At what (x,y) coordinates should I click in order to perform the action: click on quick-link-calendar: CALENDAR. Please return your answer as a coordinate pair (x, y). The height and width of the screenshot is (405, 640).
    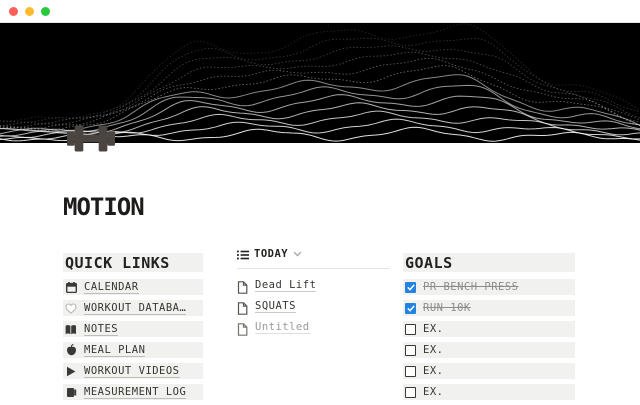
    Looking at the image, I should click on (133, 287).